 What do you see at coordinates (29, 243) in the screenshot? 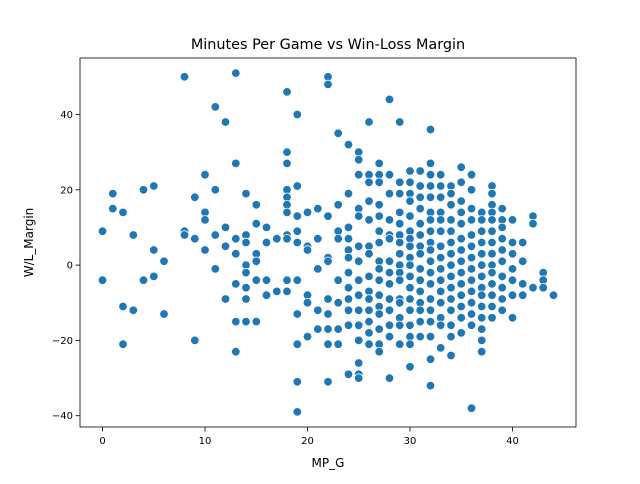
I see `y-axis-label: W/L_Margin` at bounding box center [29, 243].